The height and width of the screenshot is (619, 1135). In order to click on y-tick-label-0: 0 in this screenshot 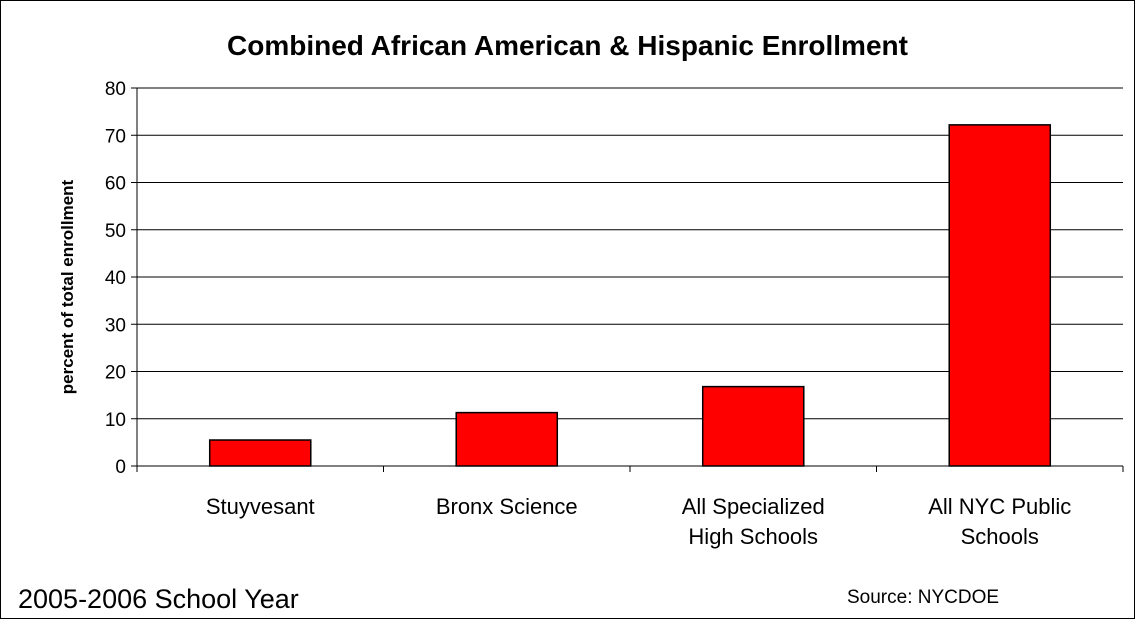, I will do `click(120, 467)`.